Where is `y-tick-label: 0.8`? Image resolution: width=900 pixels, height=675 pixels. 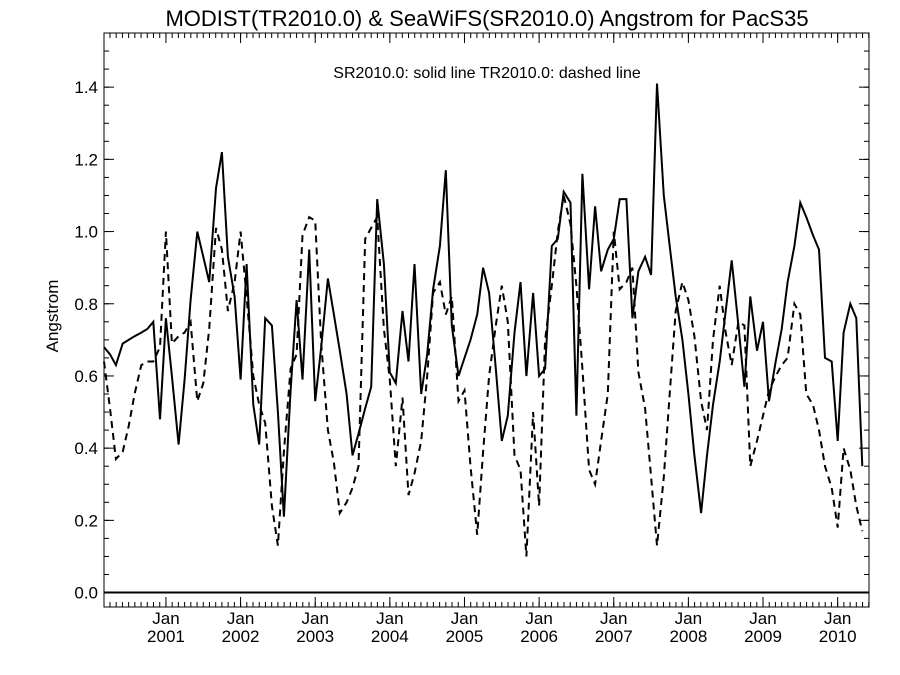
y-tick-label: 0.8 is located at coordinates (86, 304).